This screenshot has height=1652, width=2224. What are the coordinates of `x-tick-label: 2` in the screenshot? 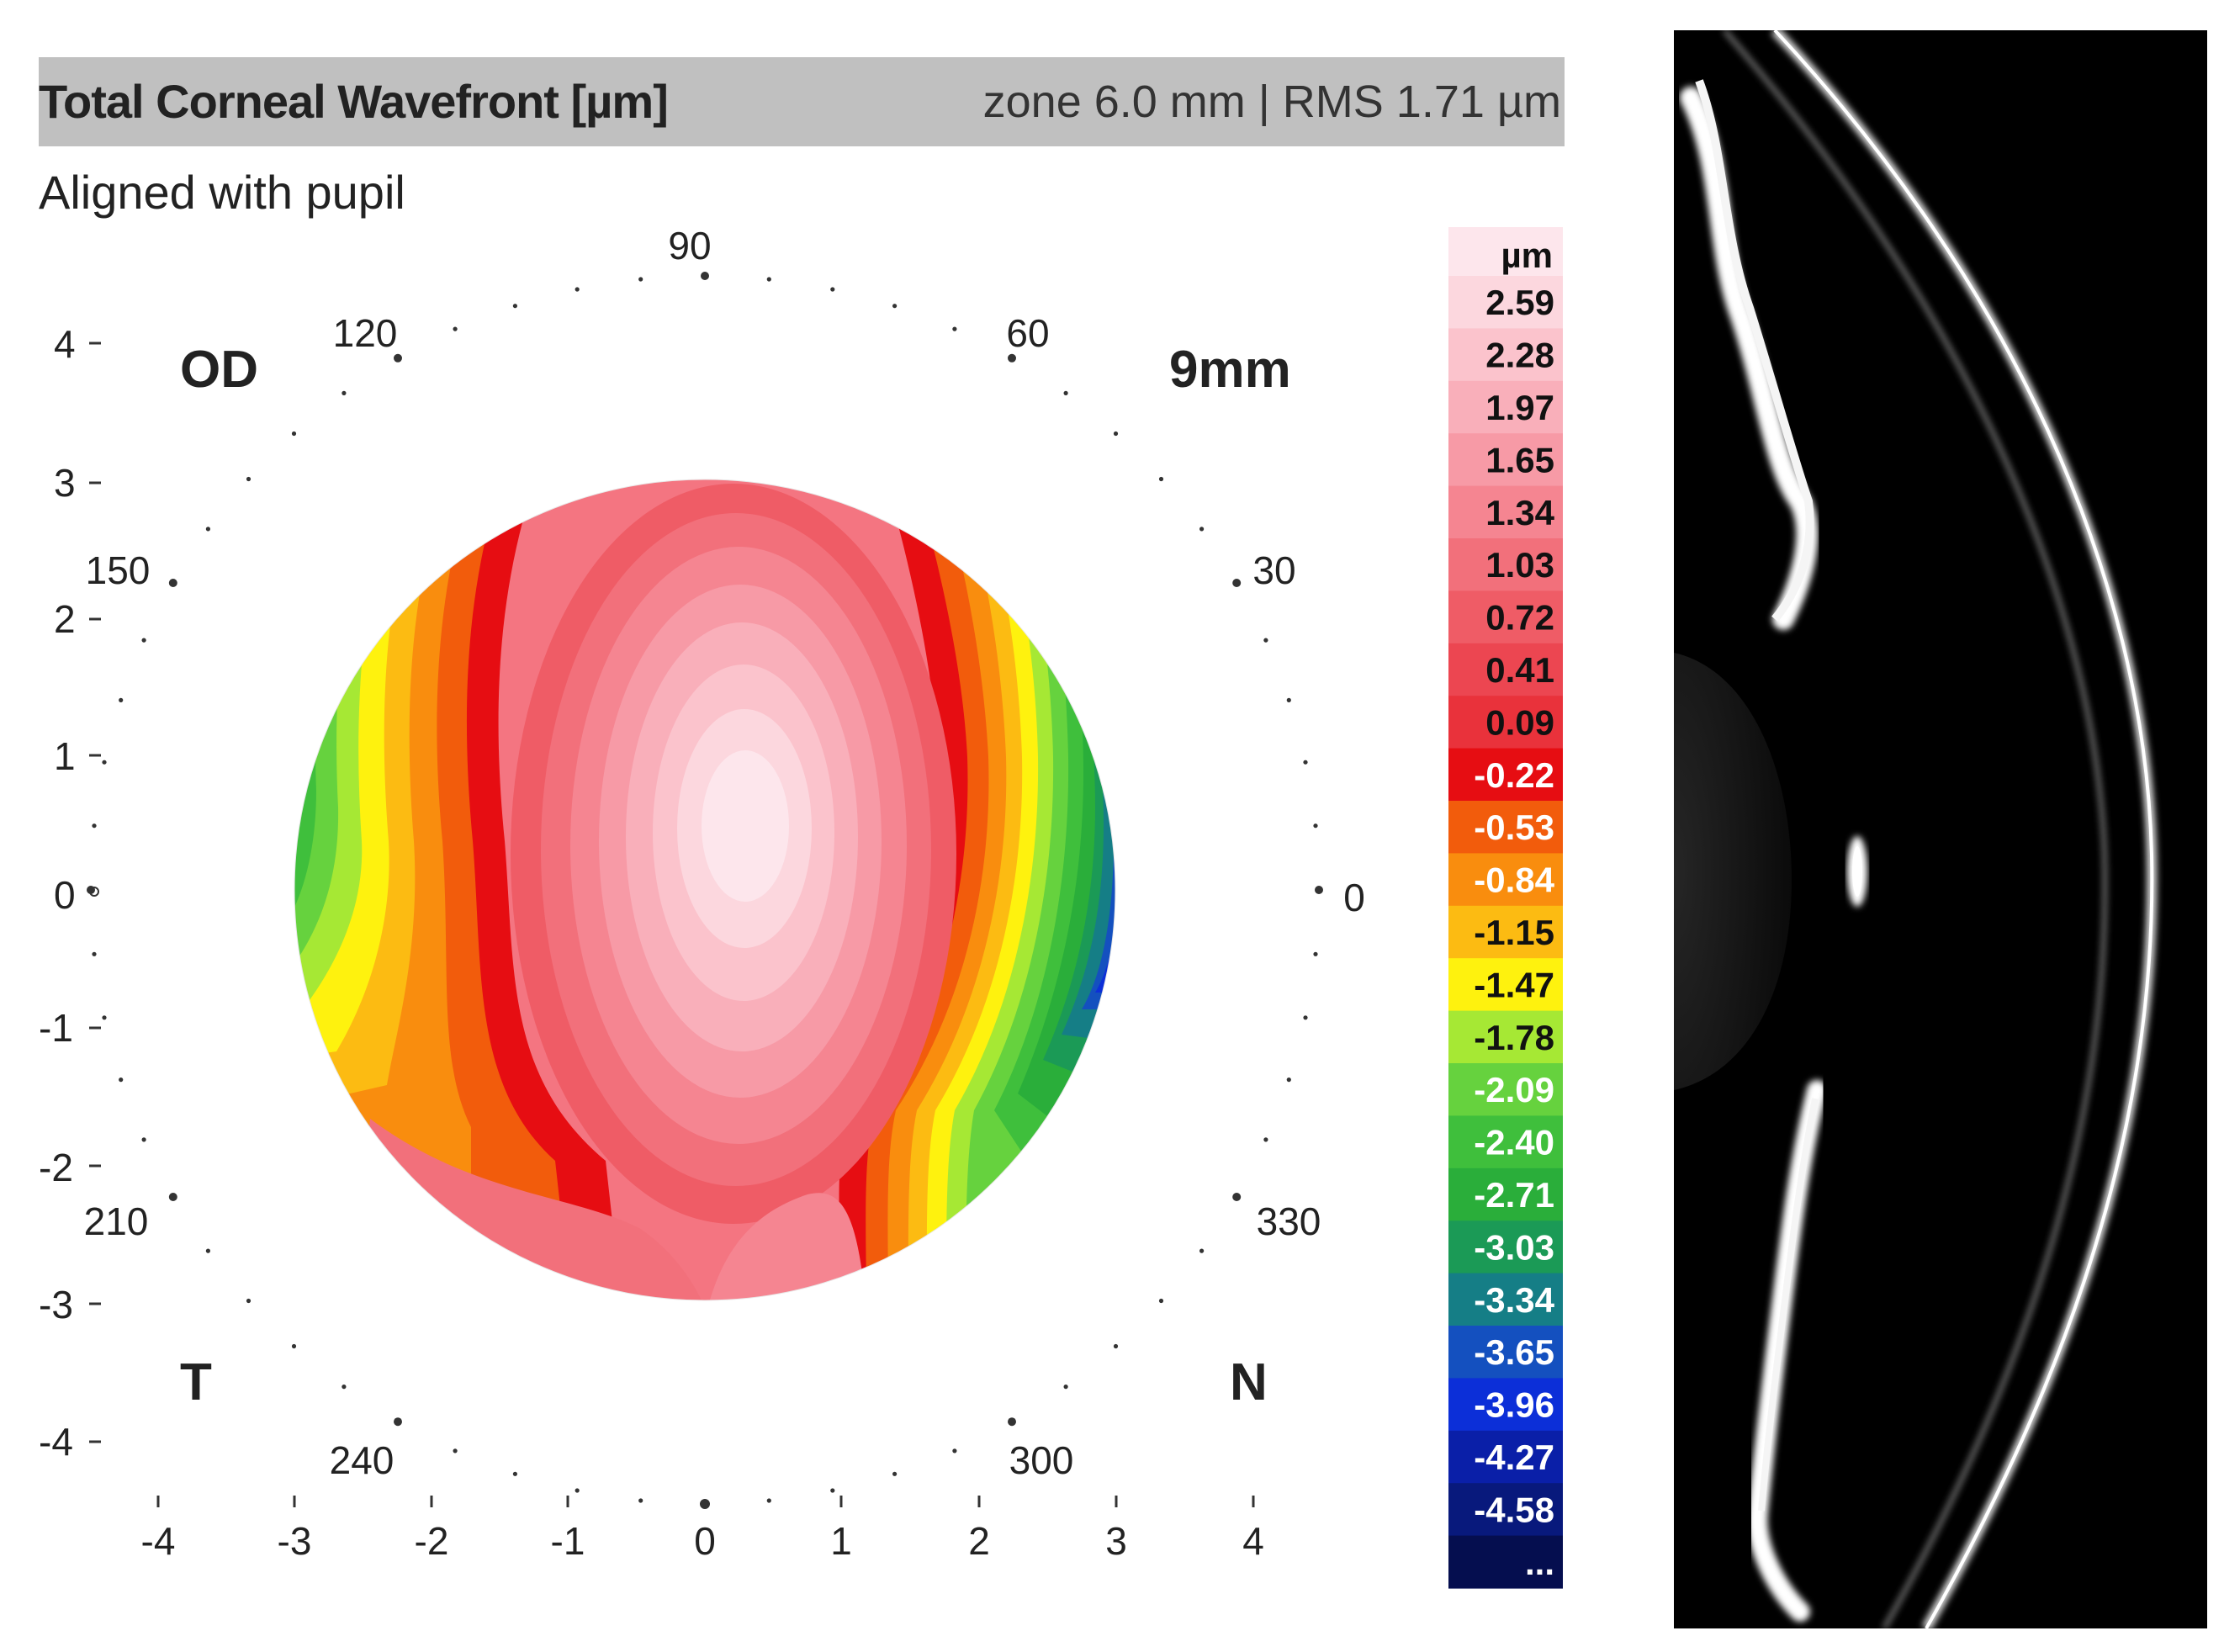 It's located at (979, 1541).